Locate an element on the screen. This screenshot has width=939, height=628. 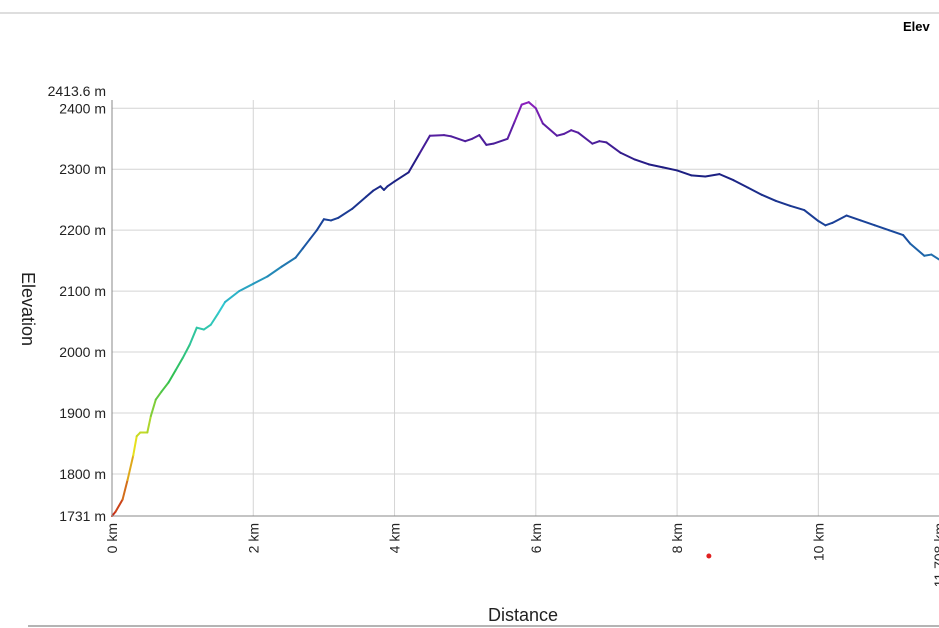
y-tick-label: 2300 m is located at coordinates (82, 169).